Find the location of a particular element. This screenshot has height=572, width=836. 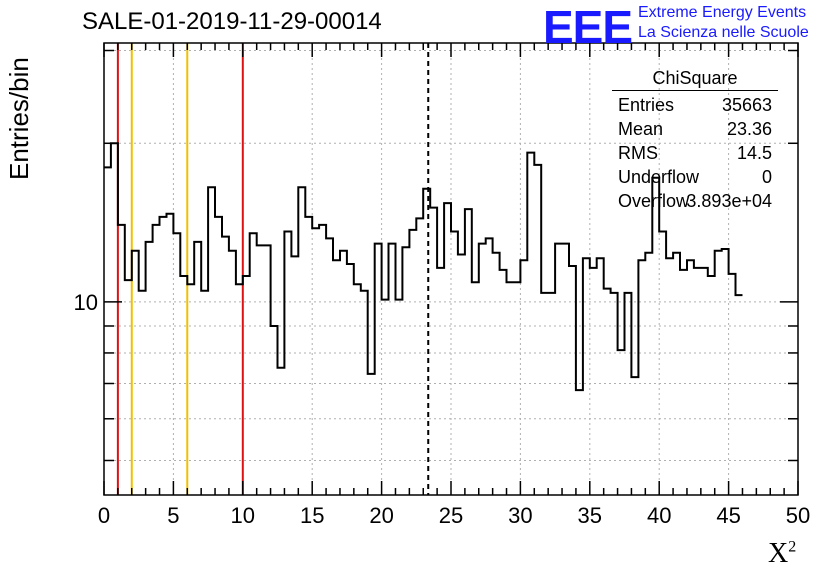

stats-key: Mean is located at coordinates (641, 129).